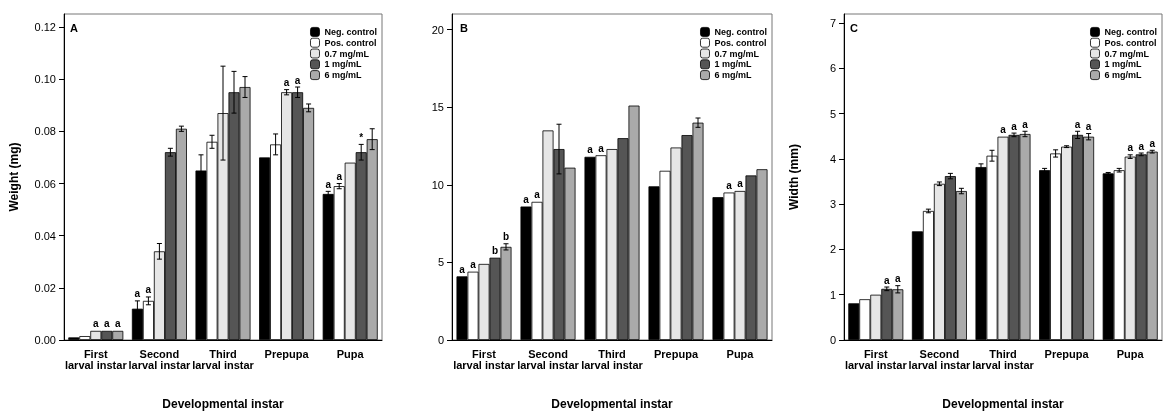  What do you see at coordinates (14, 177) in the screenshot?
I see `y-axis-title: Weight (mg)` at bounding box center [14, 177].